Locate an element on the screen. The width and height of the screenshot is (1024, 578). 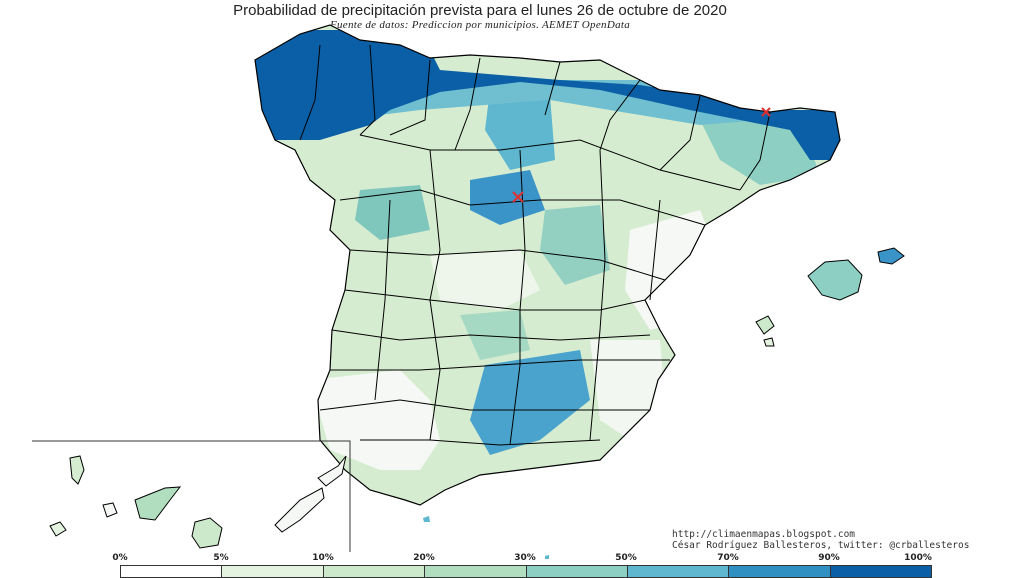
gran-canaria is located at coordinates (207, 533).